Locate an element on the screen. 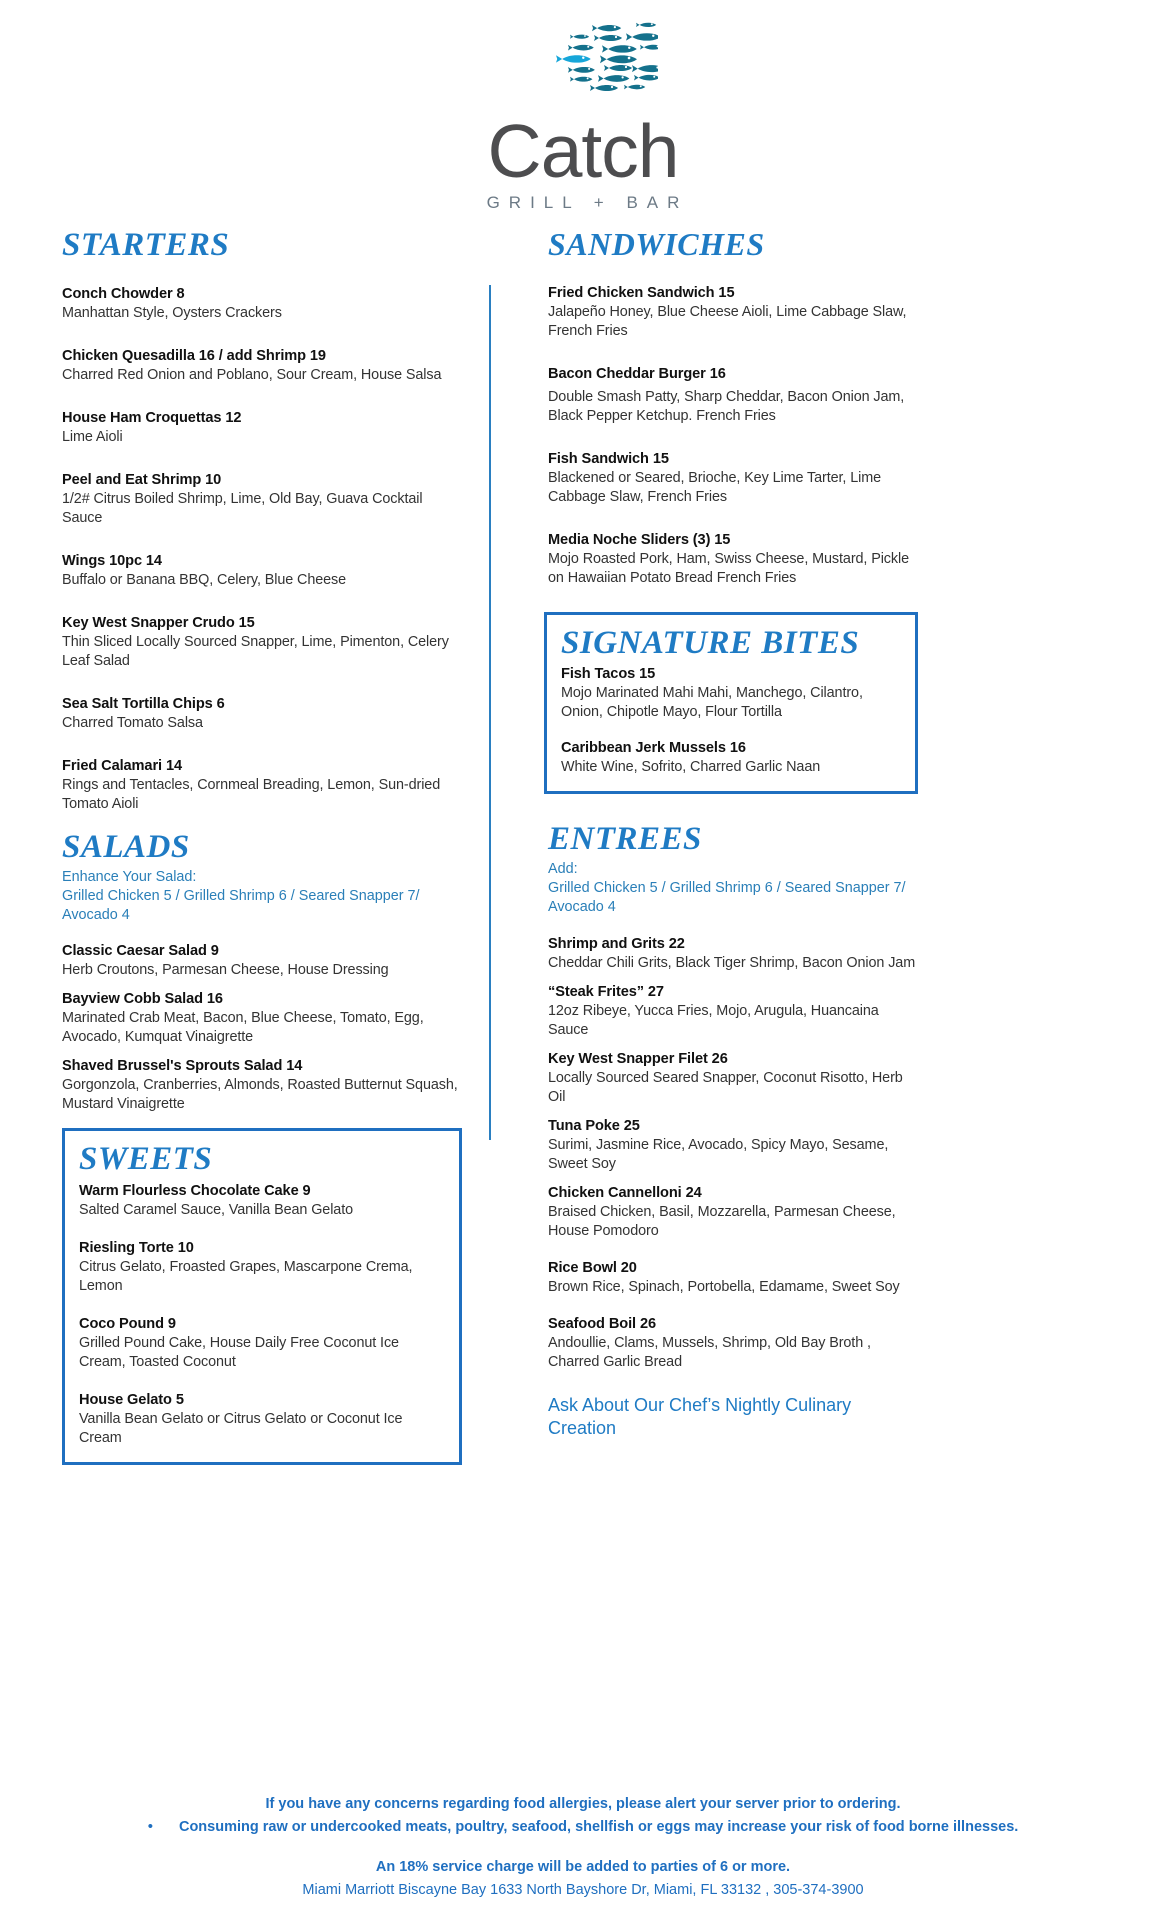  fish-school-icon is located at coordinates (607, 56).